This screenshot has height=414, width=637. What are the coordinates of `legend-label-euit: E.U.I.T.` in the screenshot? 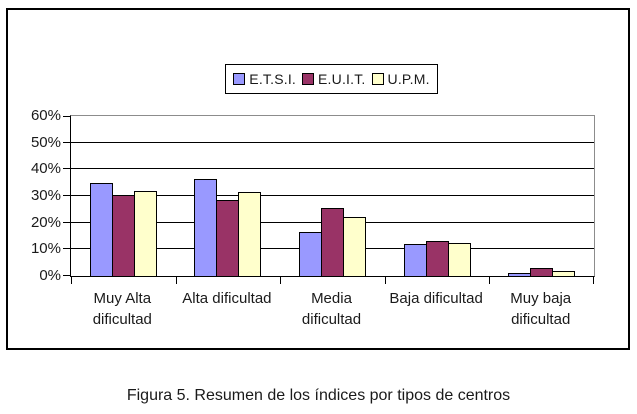 It's located at (342, 79).